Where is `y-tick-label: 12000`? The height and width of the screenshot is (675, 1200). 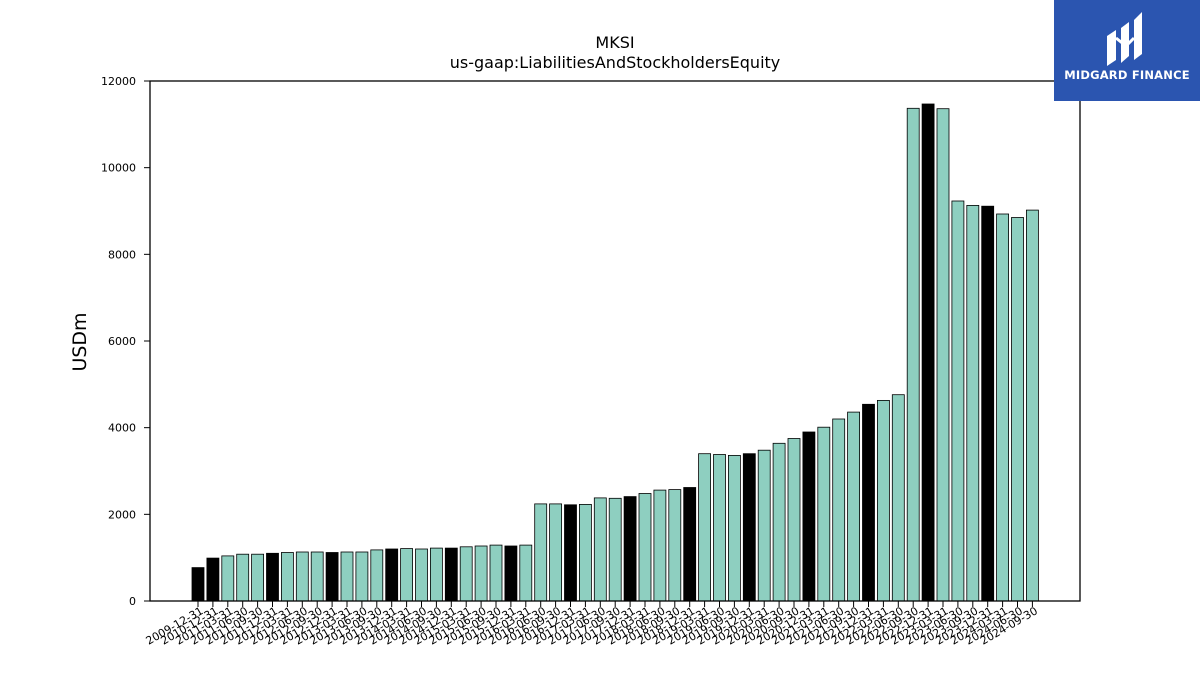
y-tick-label: 12000 is located at coordinates (118, 81).